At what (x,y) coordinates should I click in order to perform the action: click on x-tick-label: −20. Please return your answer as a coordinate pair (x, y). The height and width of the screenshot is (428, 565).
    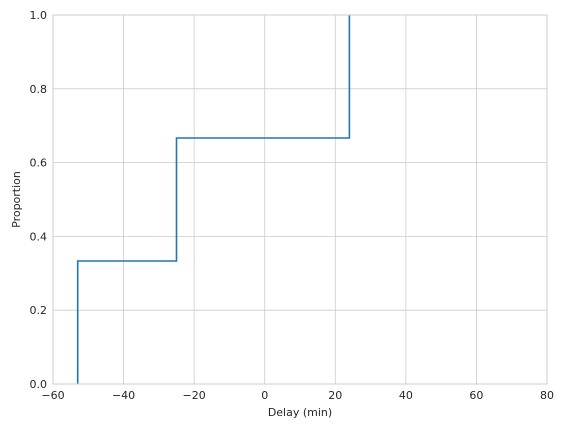
    Looking at the image, I should click on (194, 395).